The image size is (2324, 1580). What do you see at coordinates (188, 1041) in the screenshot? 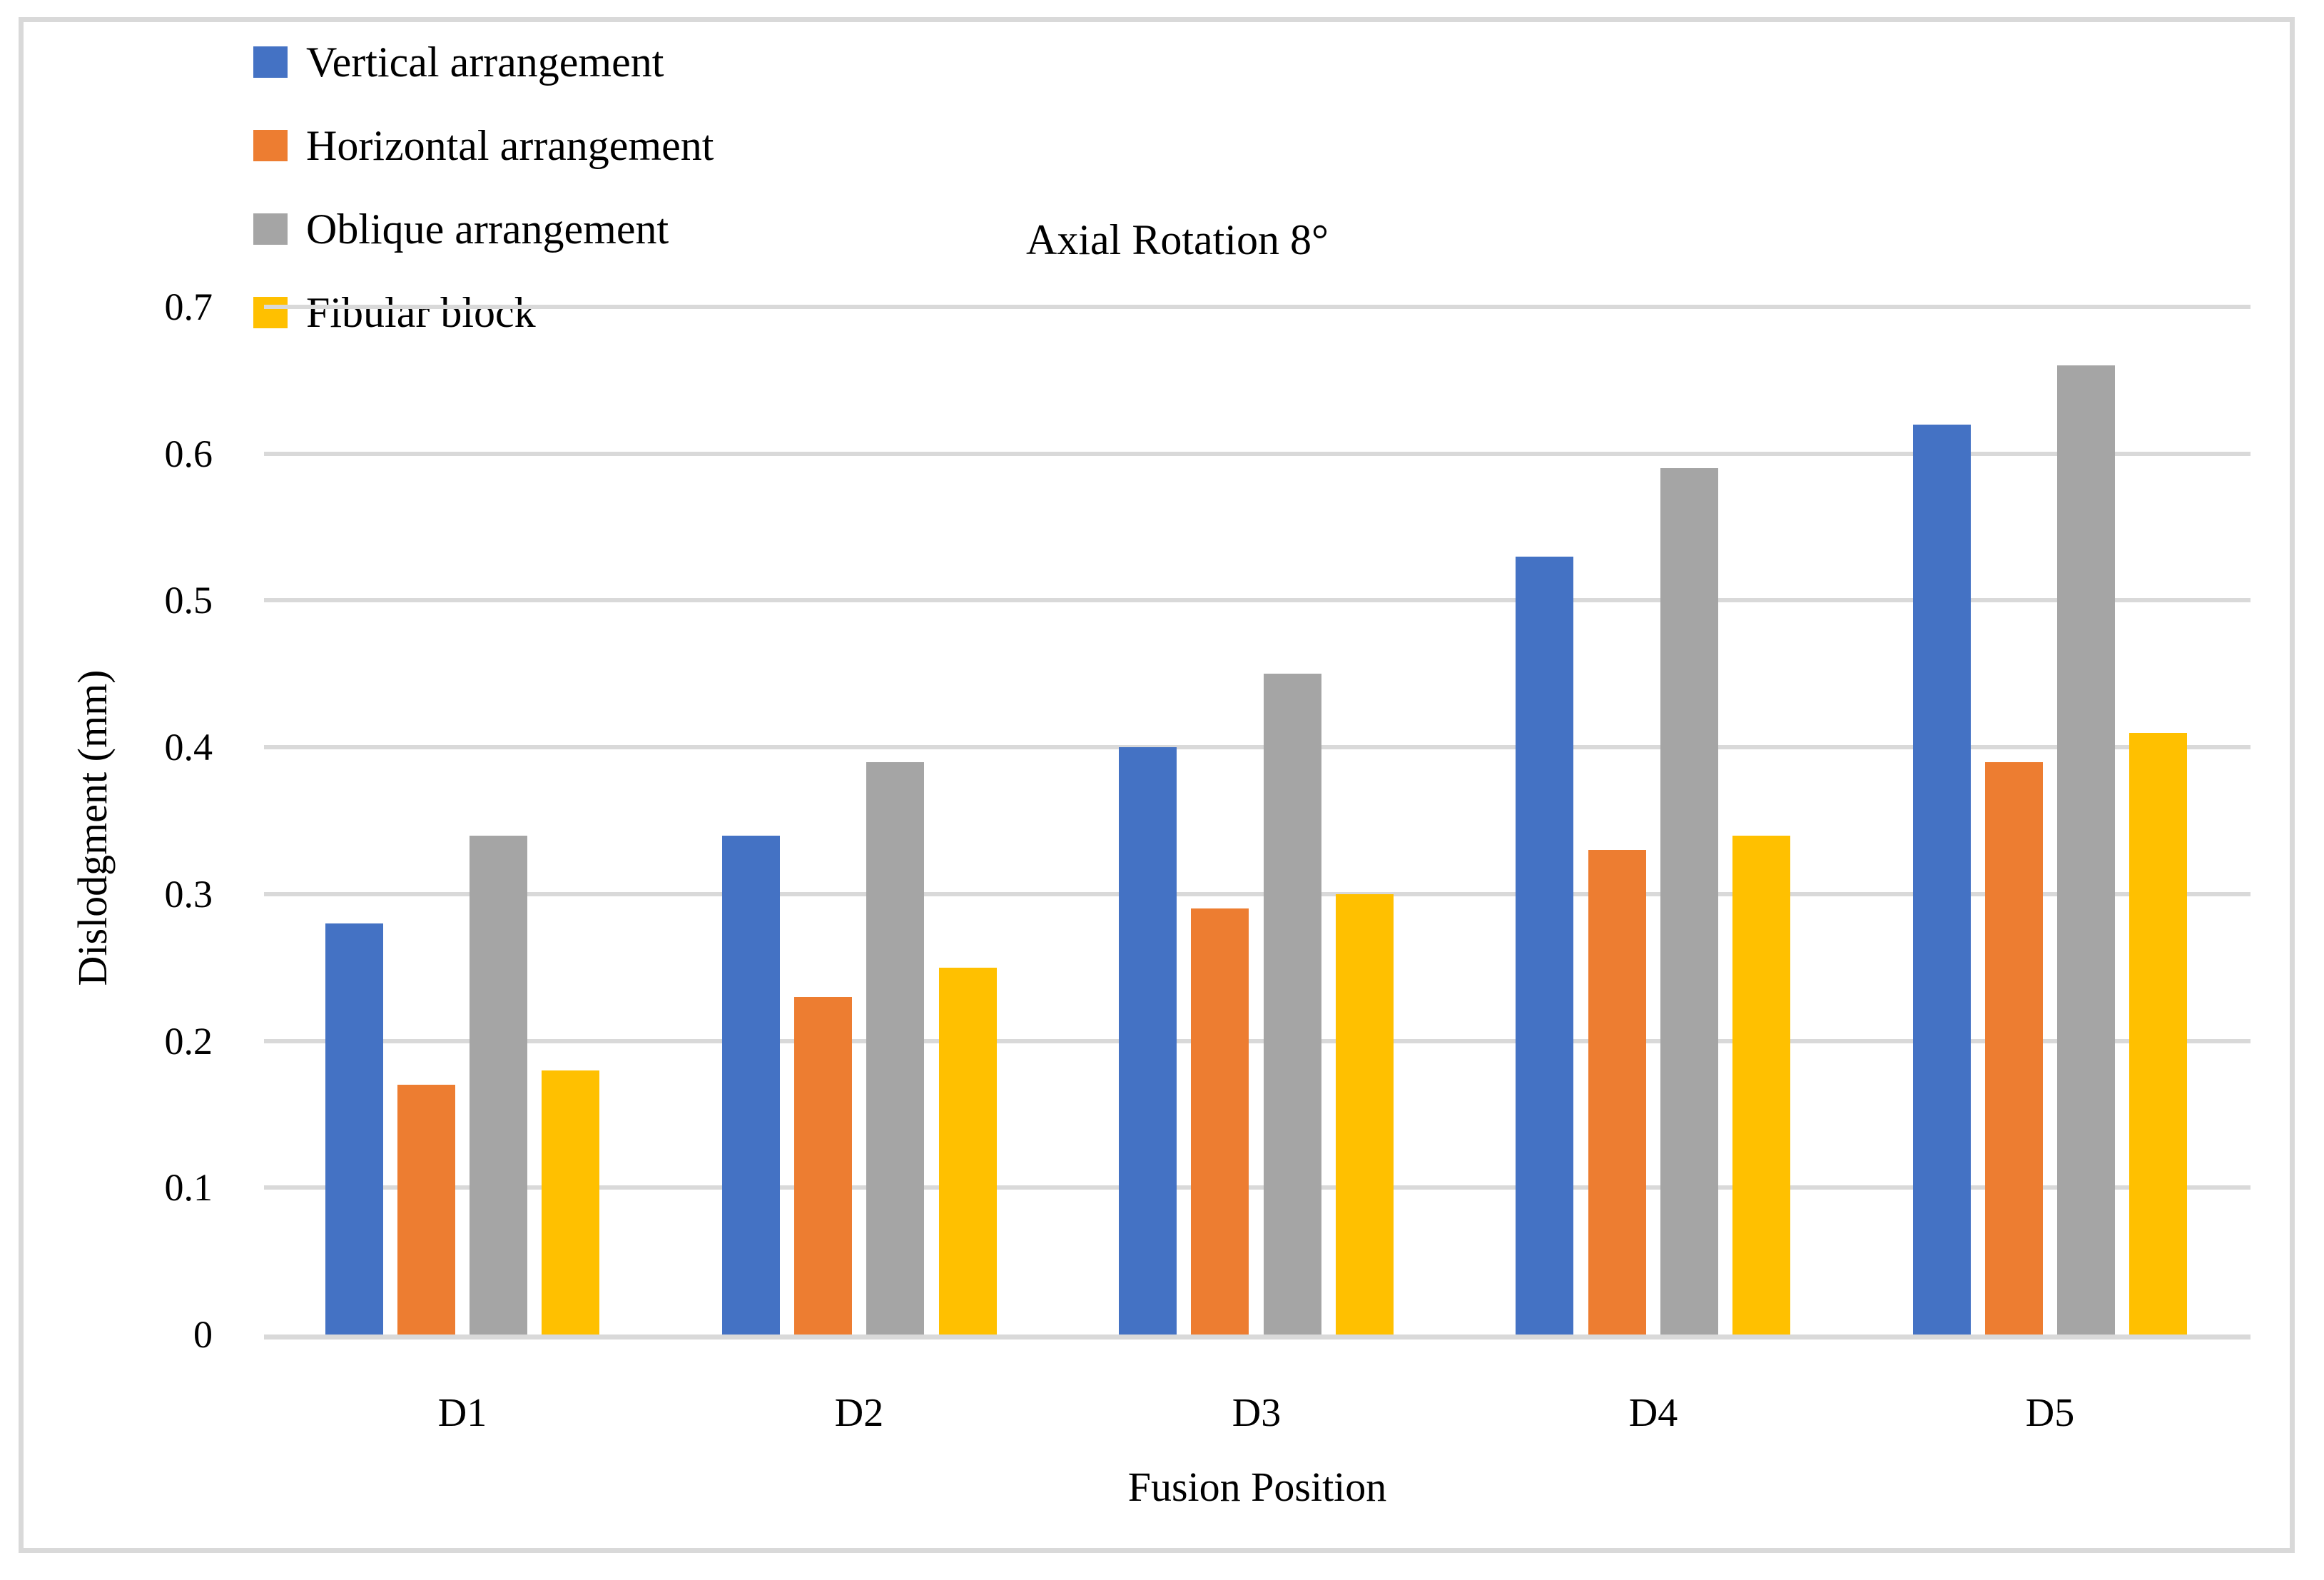
I see `y-tick-label: 0.2` at bounding box center [188, 1041].